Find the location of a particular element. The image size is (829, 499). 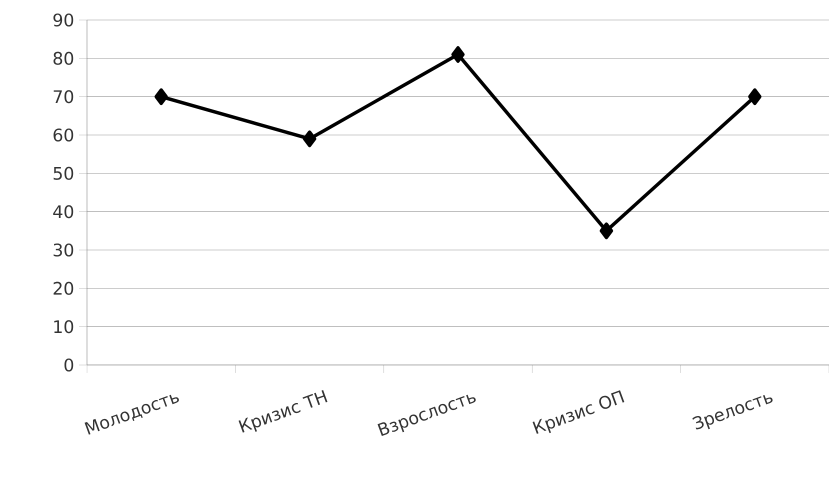

y-tick-label: 60 is located at coordinates (64, 135).